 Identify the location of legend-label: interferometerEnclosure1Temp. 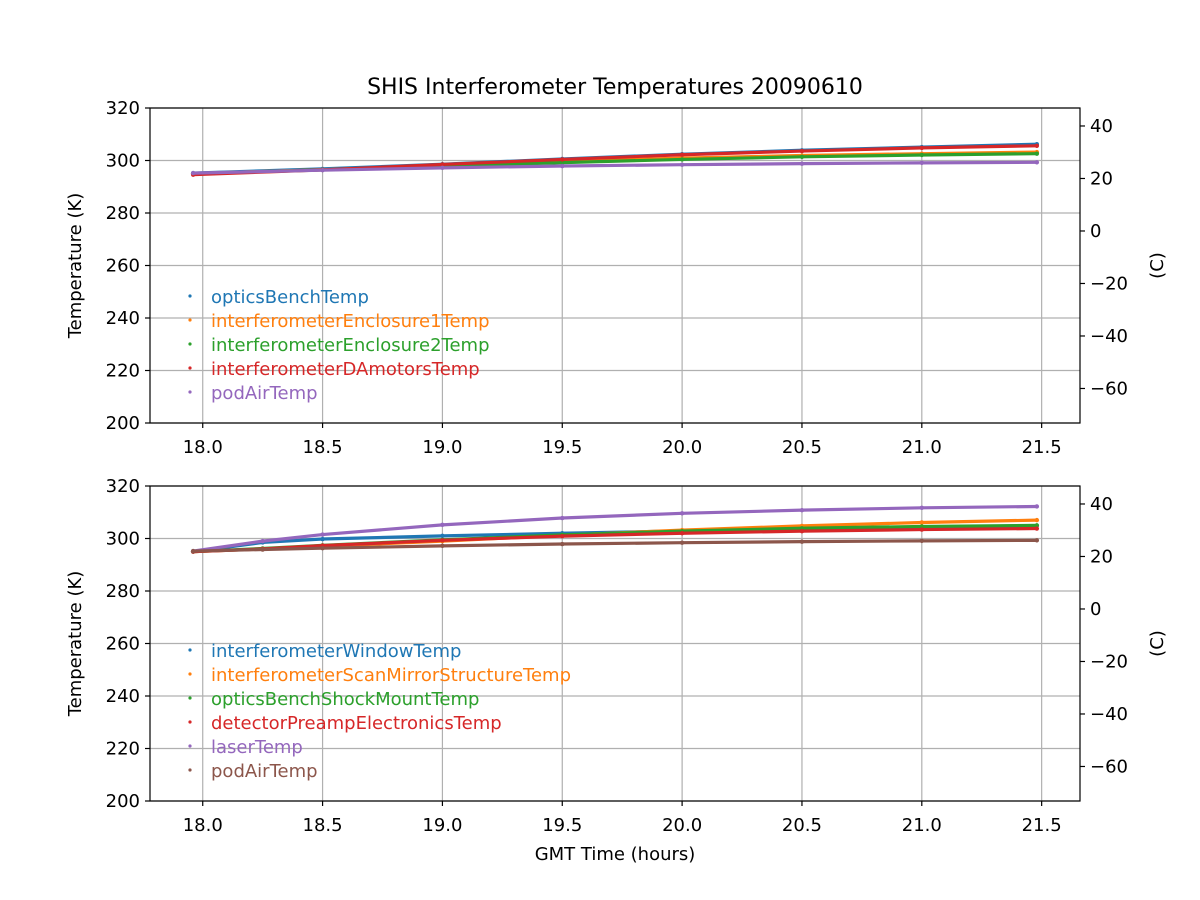
(350, 321).